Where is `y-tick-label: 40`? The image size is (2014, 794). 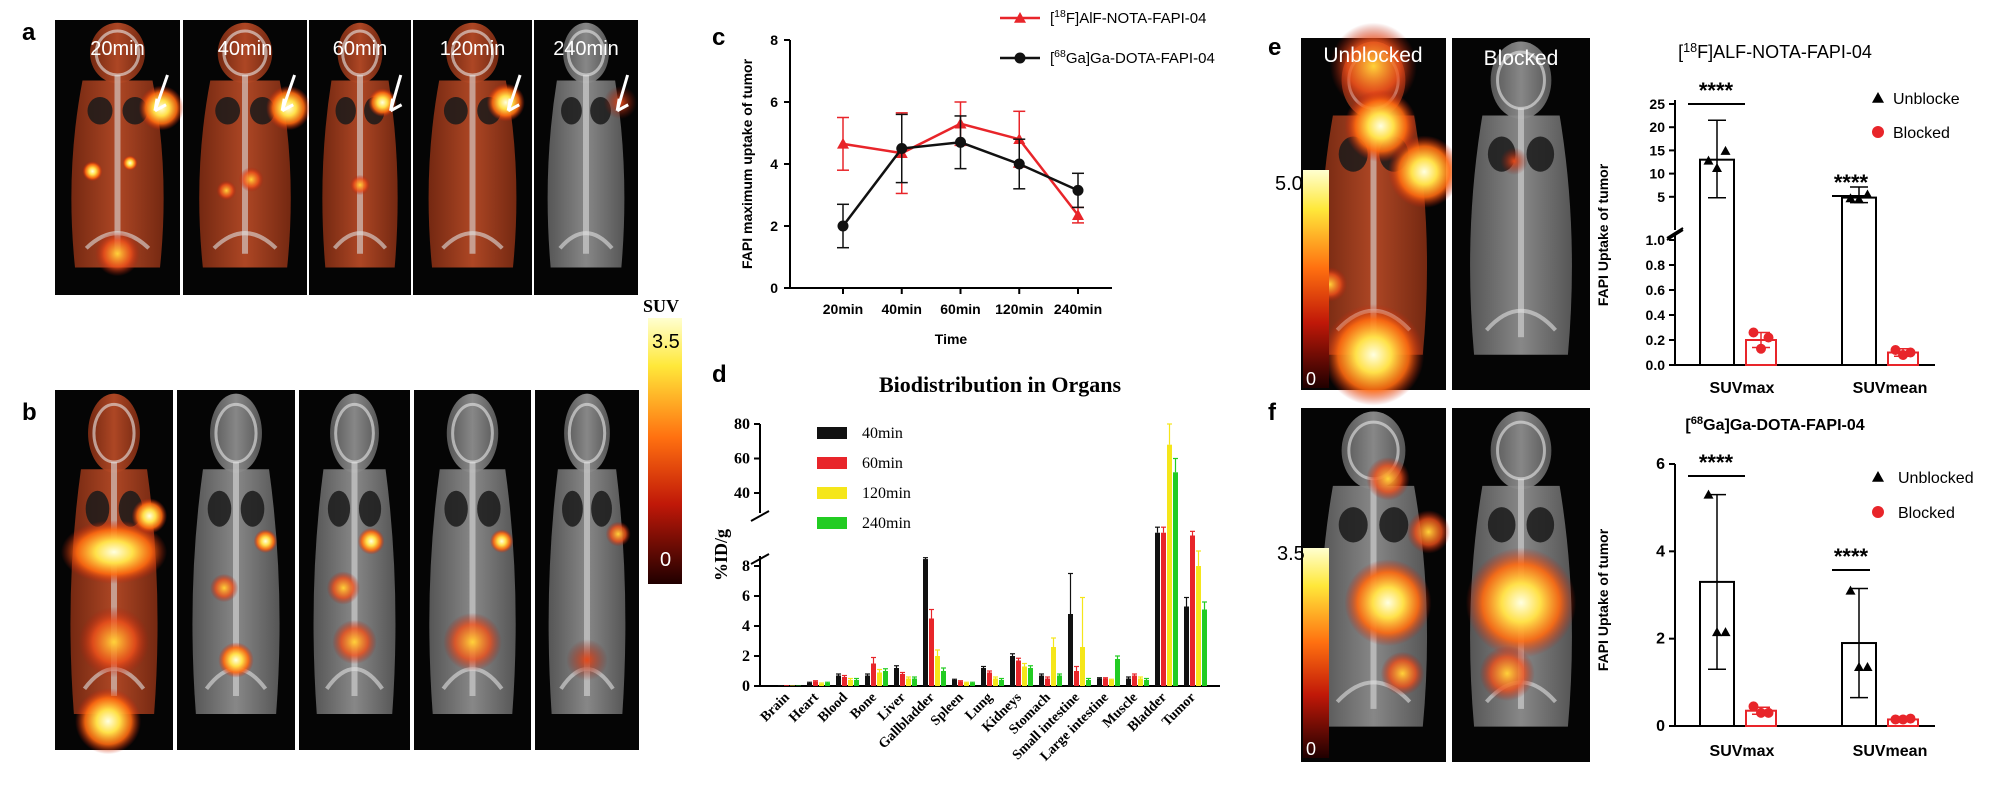
y-tick-label: 40 is located at coordinates (742, 493).